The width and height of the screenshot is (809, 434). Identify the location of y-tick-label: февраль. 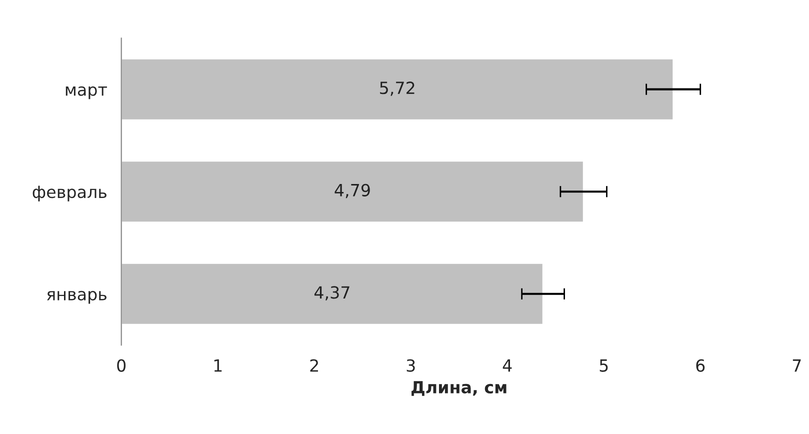
(69, 194).